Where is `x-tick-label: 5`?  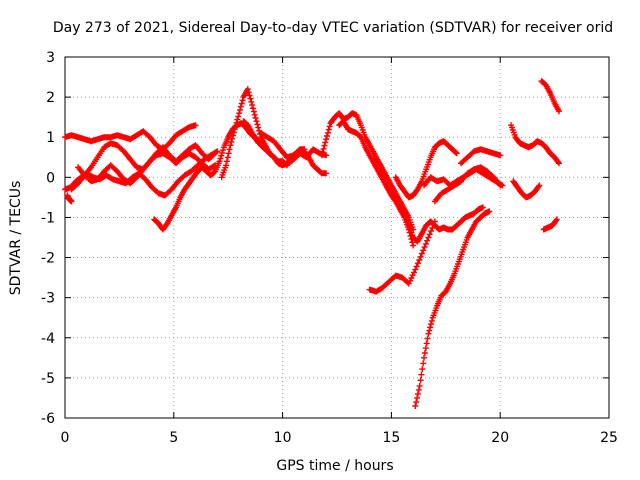 x-tick-label: 5 is located at coordinates (173, 438).